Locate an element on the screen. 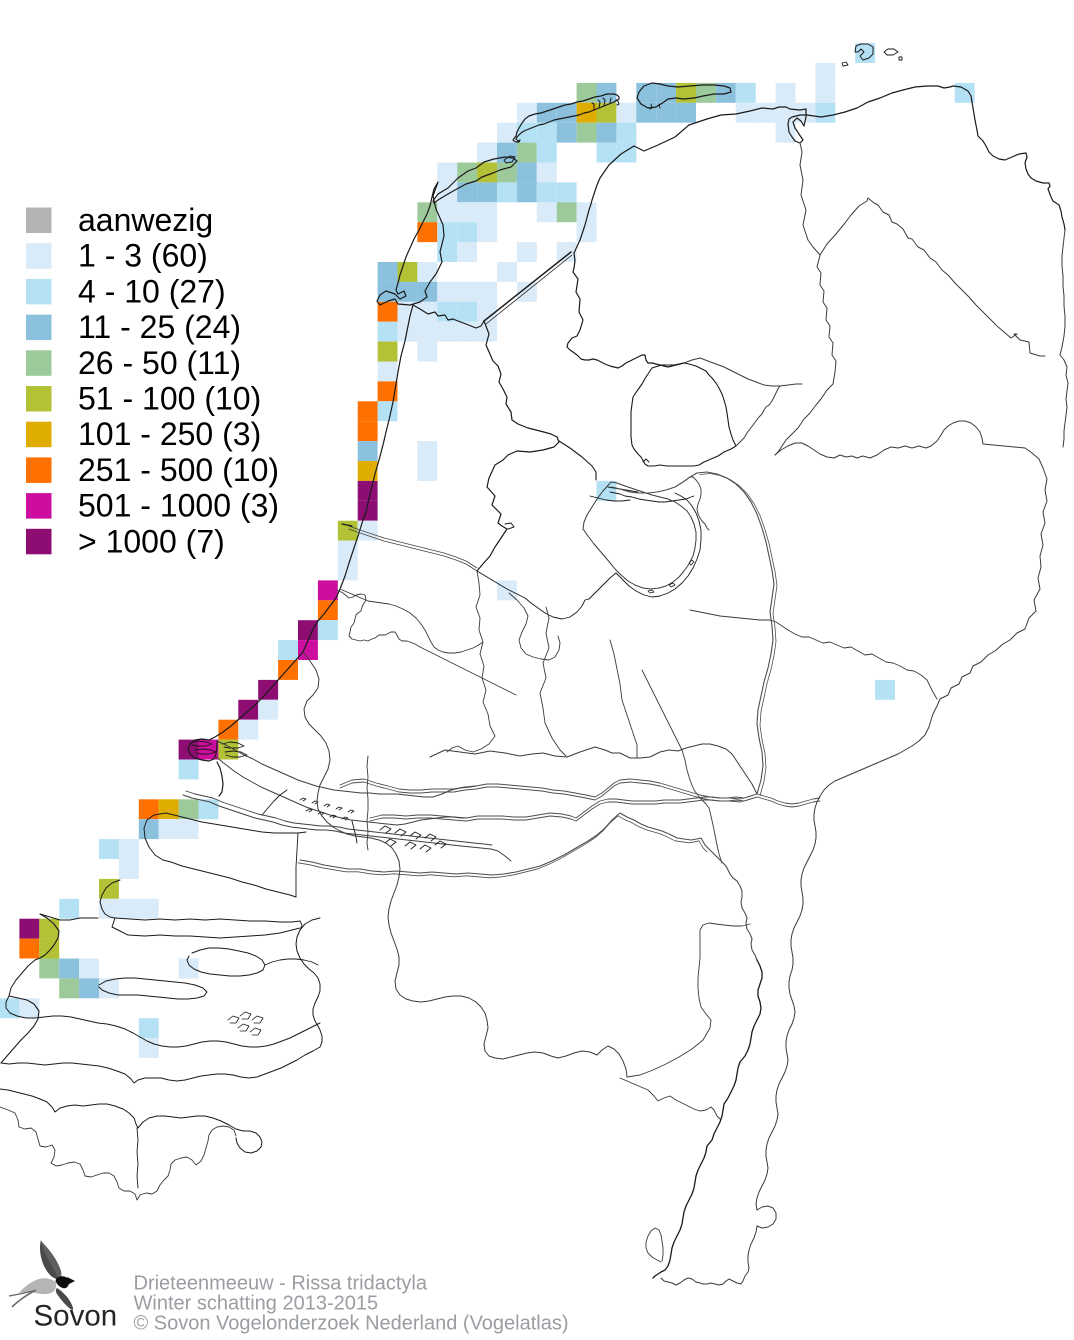 This screenshot has width=1074, height=1340. svg-text: > 1000 (7) is located at coordinates (151, 541).